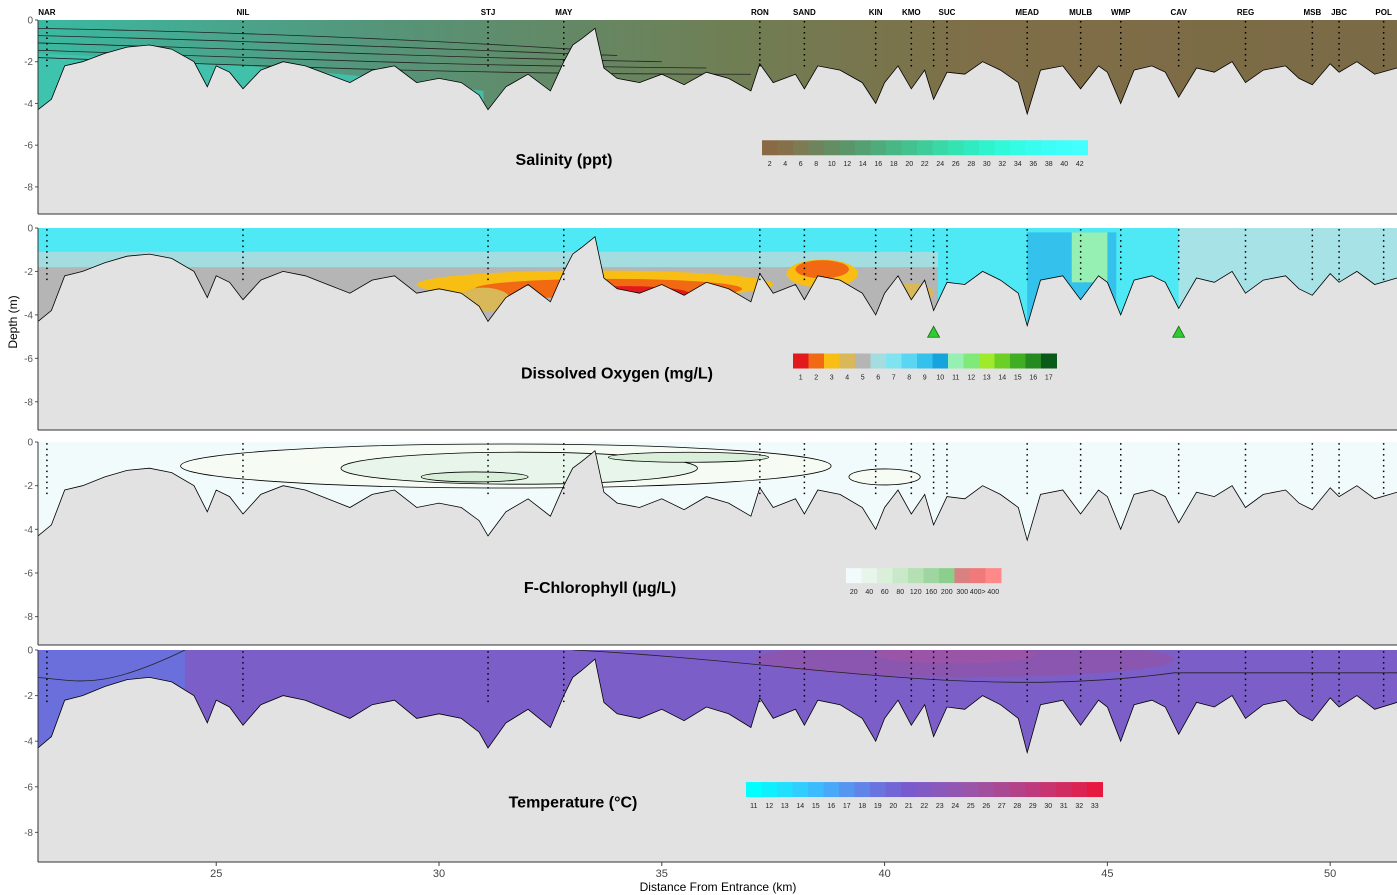  What do you see at coordinates (971, 164) in the screenshot?
I see `legend-label: 28` at bounding box center [971, 164].